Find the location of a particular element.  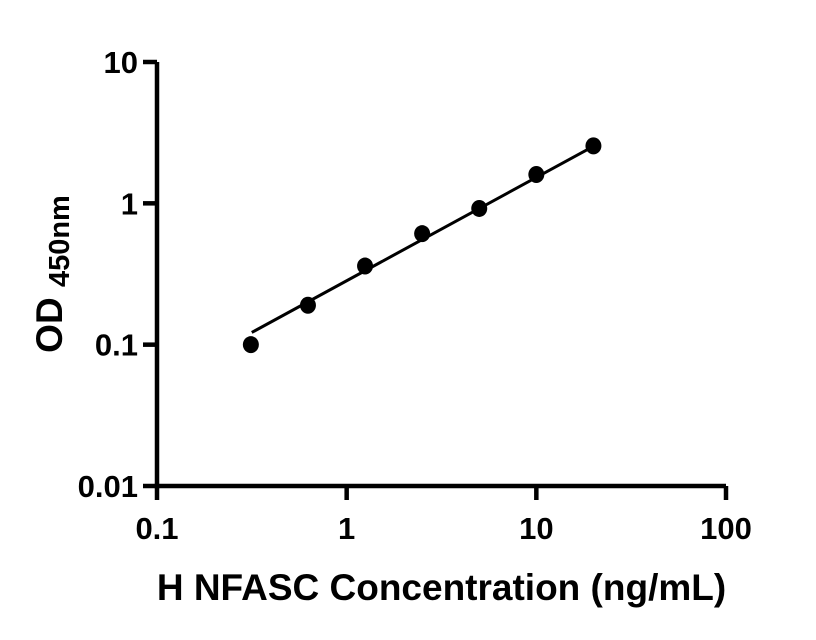

y-axis-title-subscript: 450nm is located at coordinates (60, 241).